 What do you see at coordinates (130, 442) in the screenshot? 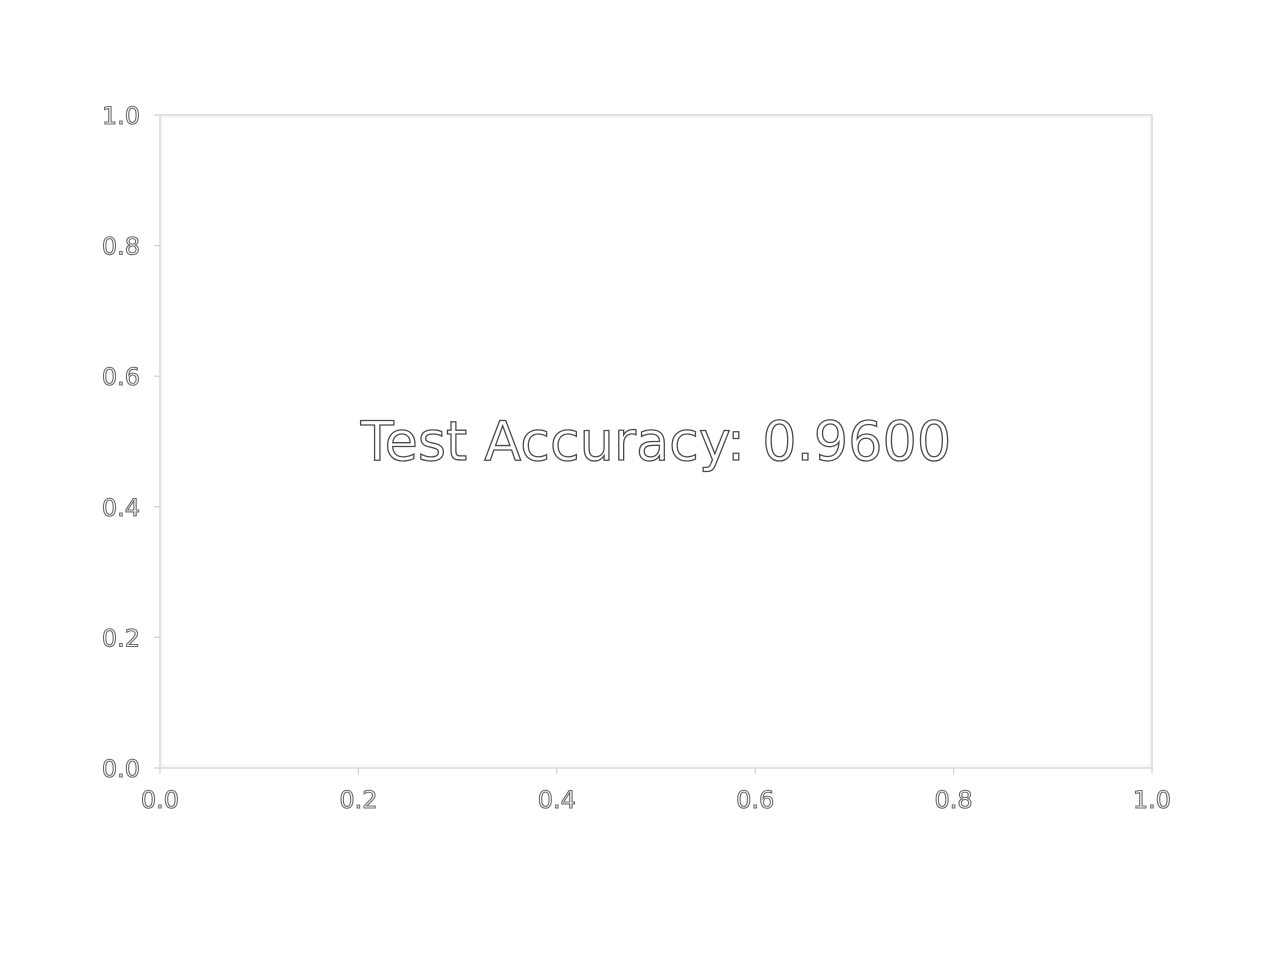
I see `y-axis: 0.0 0.2 0.4 0.6 0.8 1.0` at bounding box center [130, 442].